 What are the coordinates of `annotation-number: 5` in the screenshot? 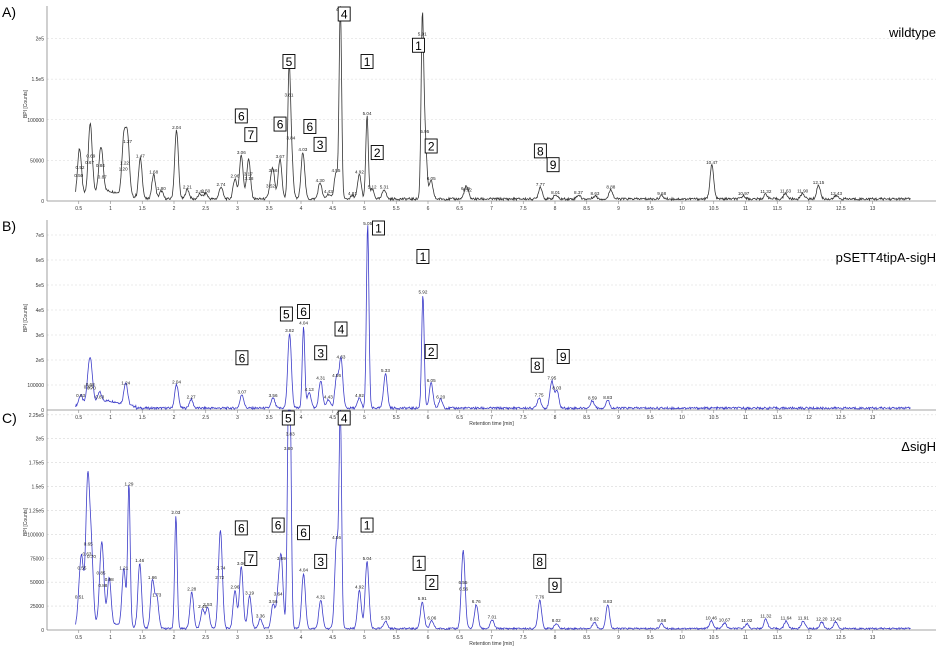 It's located at (286, 315).